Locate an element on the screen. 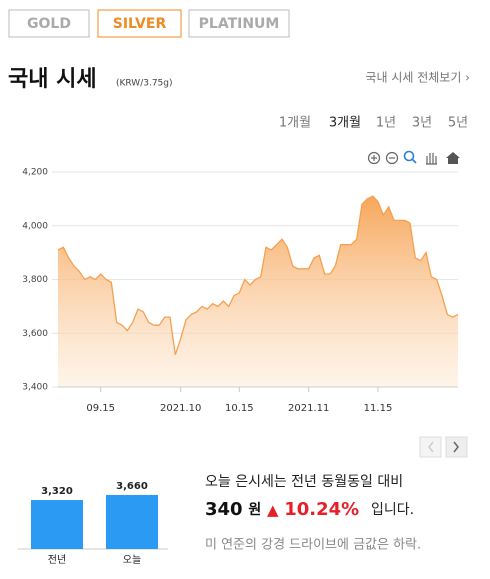 The image size is (490, 579). chart-toolbar is located at coordinates (413, 157).